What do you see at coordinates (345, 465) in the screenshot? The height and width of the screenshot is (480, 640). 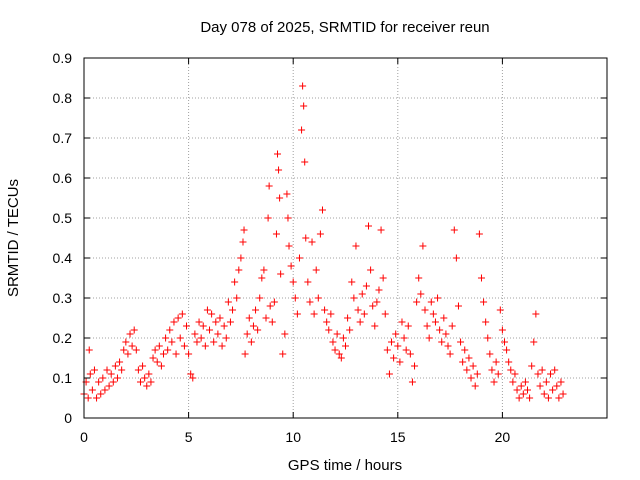 I see `x-axis-title: GPS time / hours` at bounding box center [345, 465].